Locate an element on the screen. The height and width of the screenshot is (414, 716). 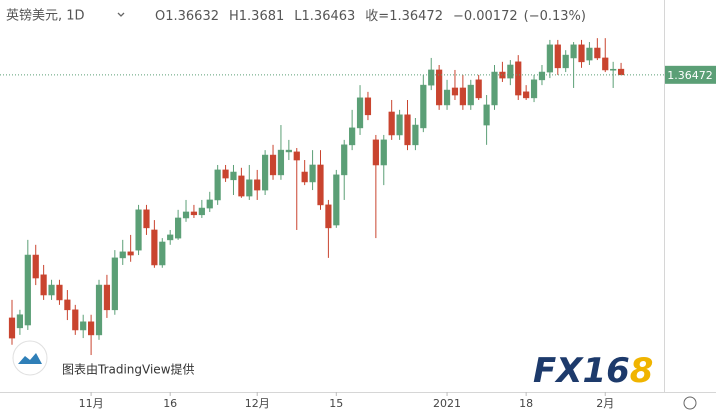
low-label: L is located at coordinates (298, 16).